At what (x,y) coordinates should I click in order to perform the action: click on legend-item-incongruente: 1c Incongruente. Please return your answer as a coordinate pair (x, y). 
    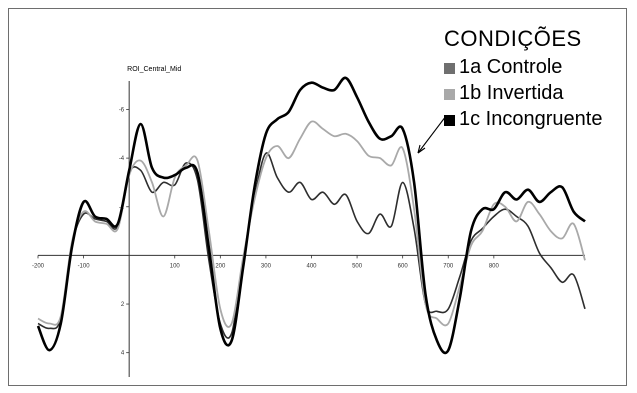
    Looking at the image, I should click on (523, 119).